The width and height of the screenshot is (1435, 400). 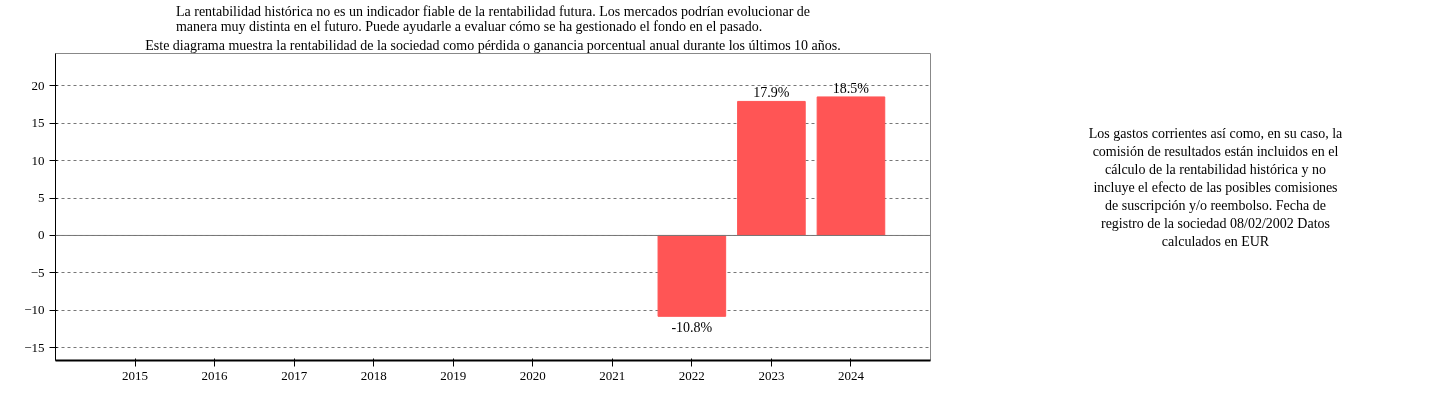 I want to click on x-tick-label: 2022, so click(x=691, y=375).